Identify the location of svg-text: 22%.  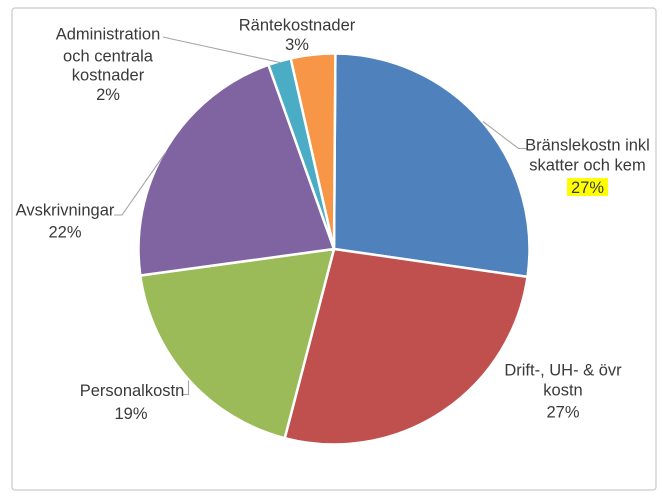
(64, 233).